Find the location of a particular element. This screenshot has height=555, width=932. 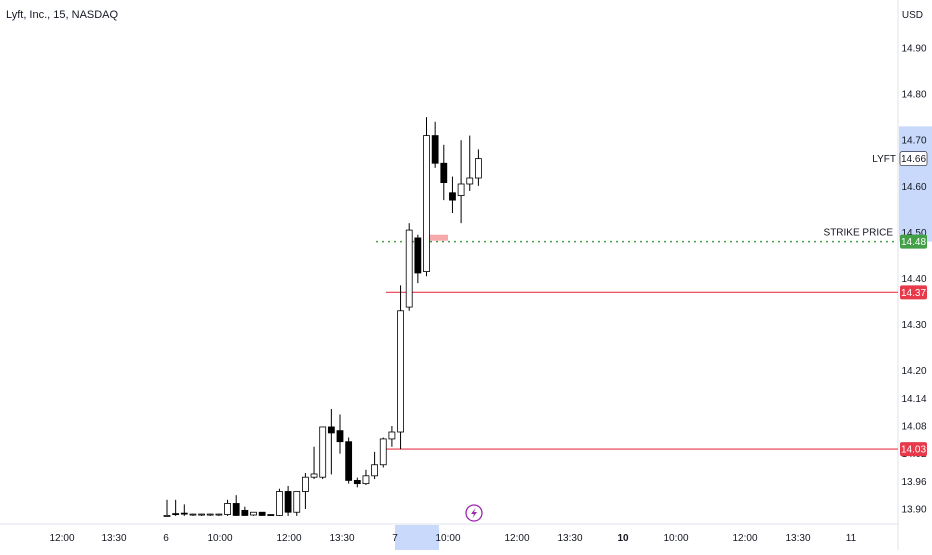

y-tick-label: 14.90 is located at coordinates (913, 49).